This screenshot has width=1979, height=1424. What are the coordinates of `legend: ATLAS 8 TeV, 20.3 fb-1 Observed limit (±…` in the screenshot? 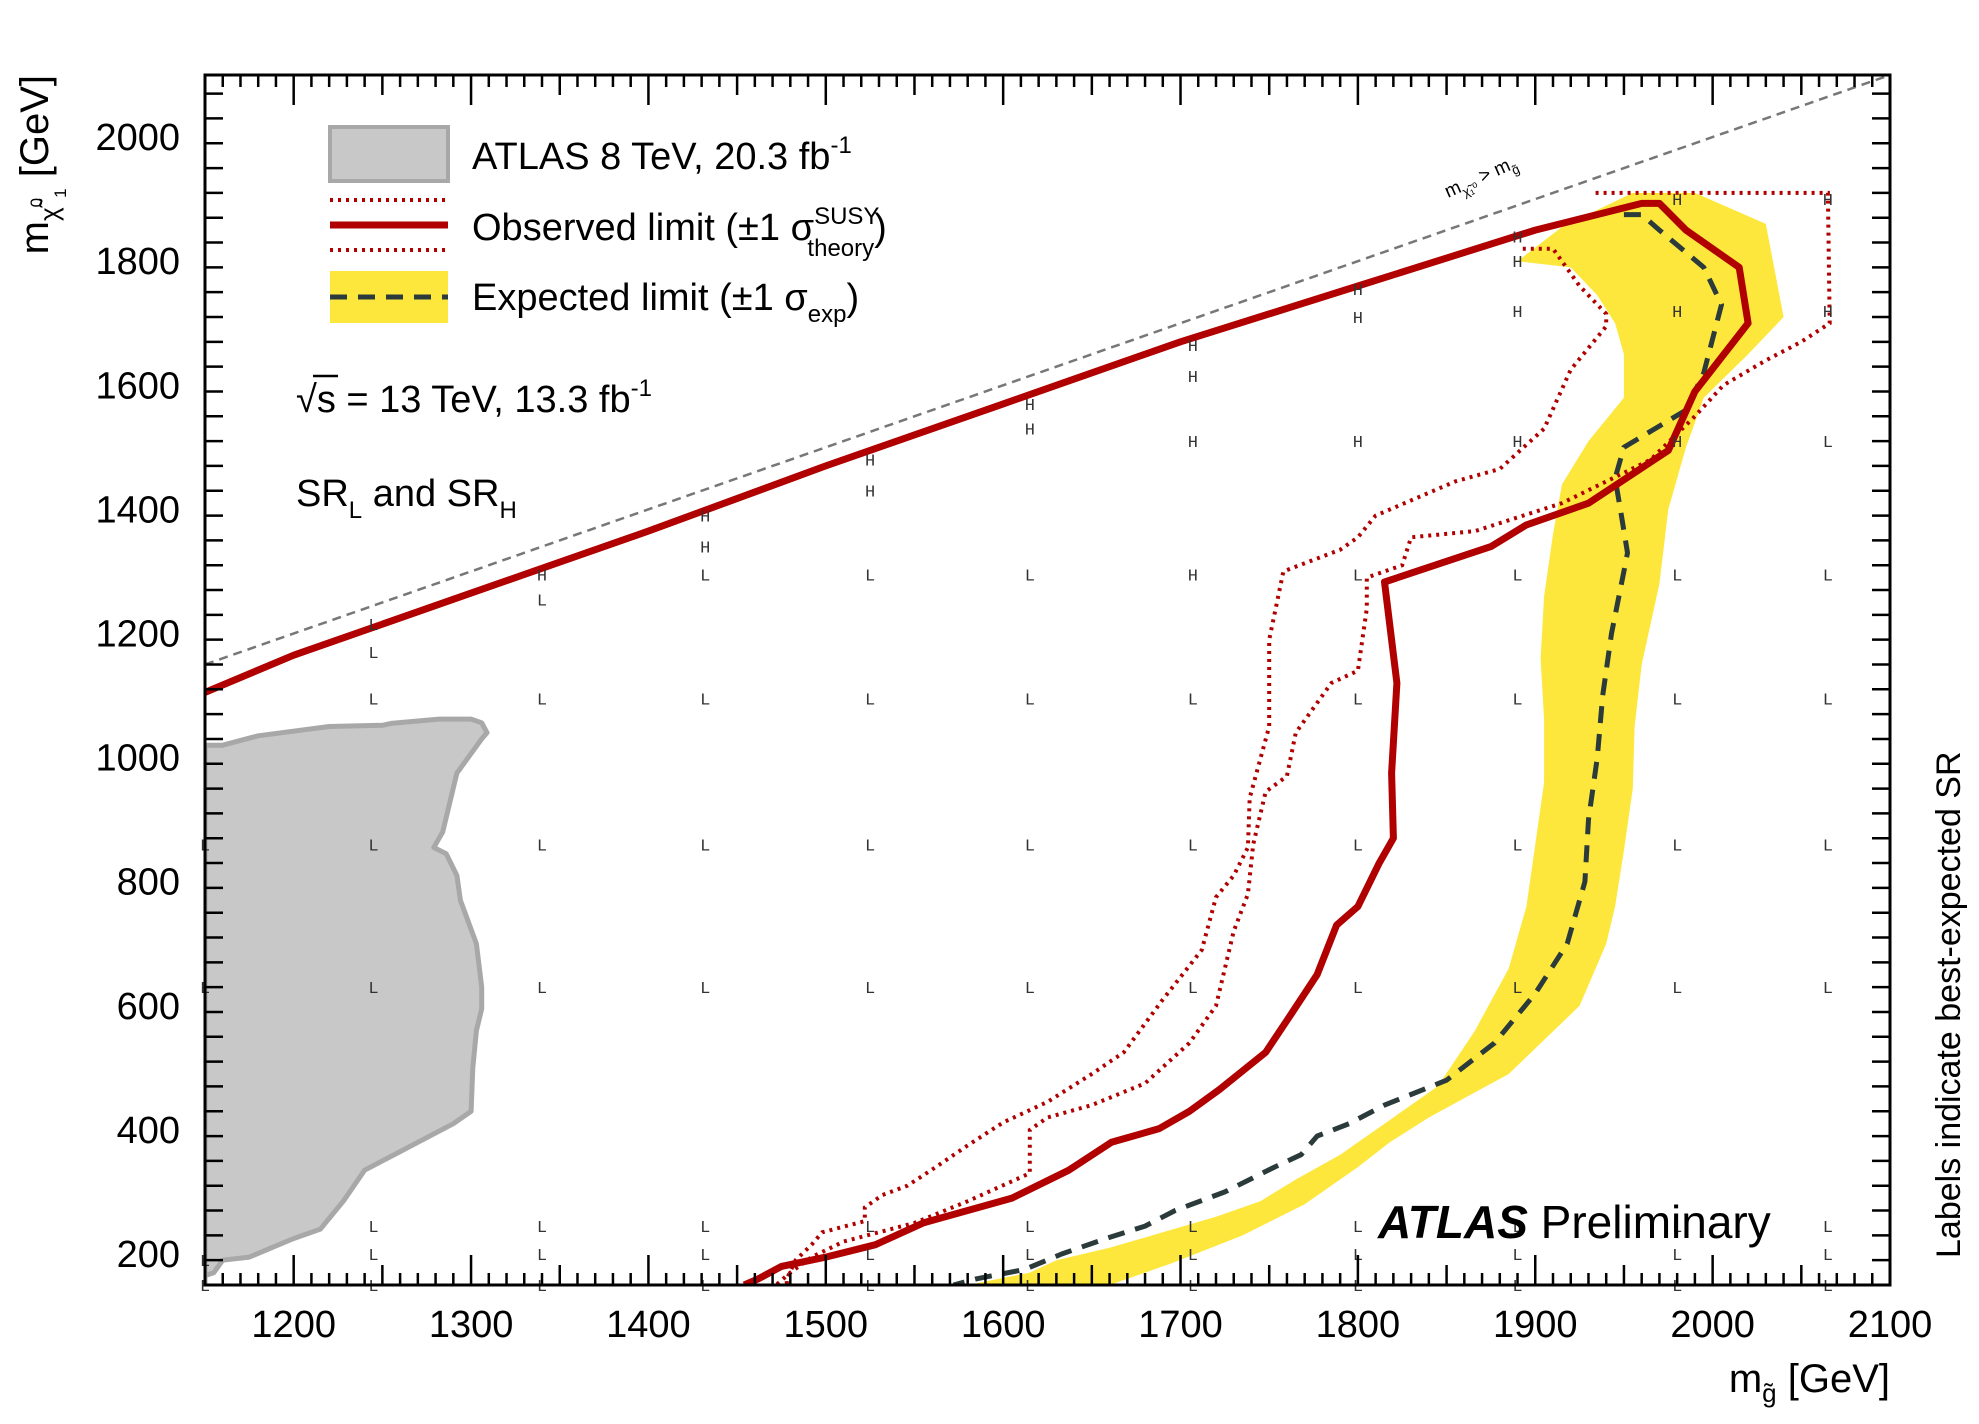 It's located at (607, 226).